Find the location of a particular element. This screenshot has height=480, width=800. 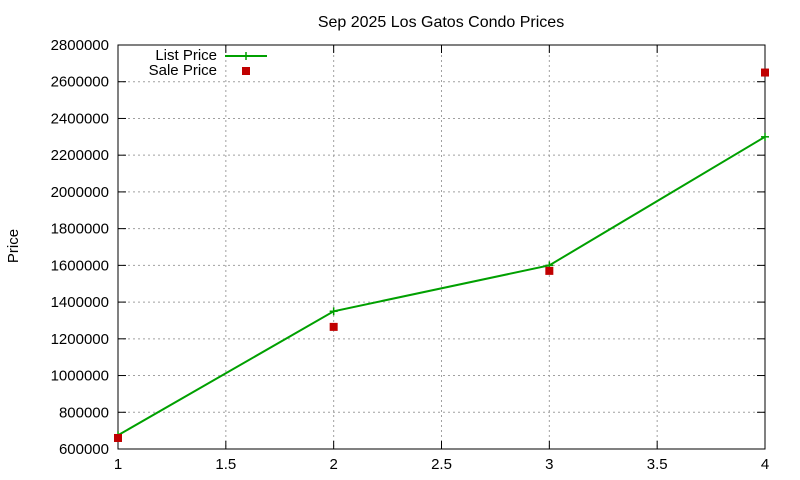

y-tick-label: 2400000 is located at coordinates (80, 118).